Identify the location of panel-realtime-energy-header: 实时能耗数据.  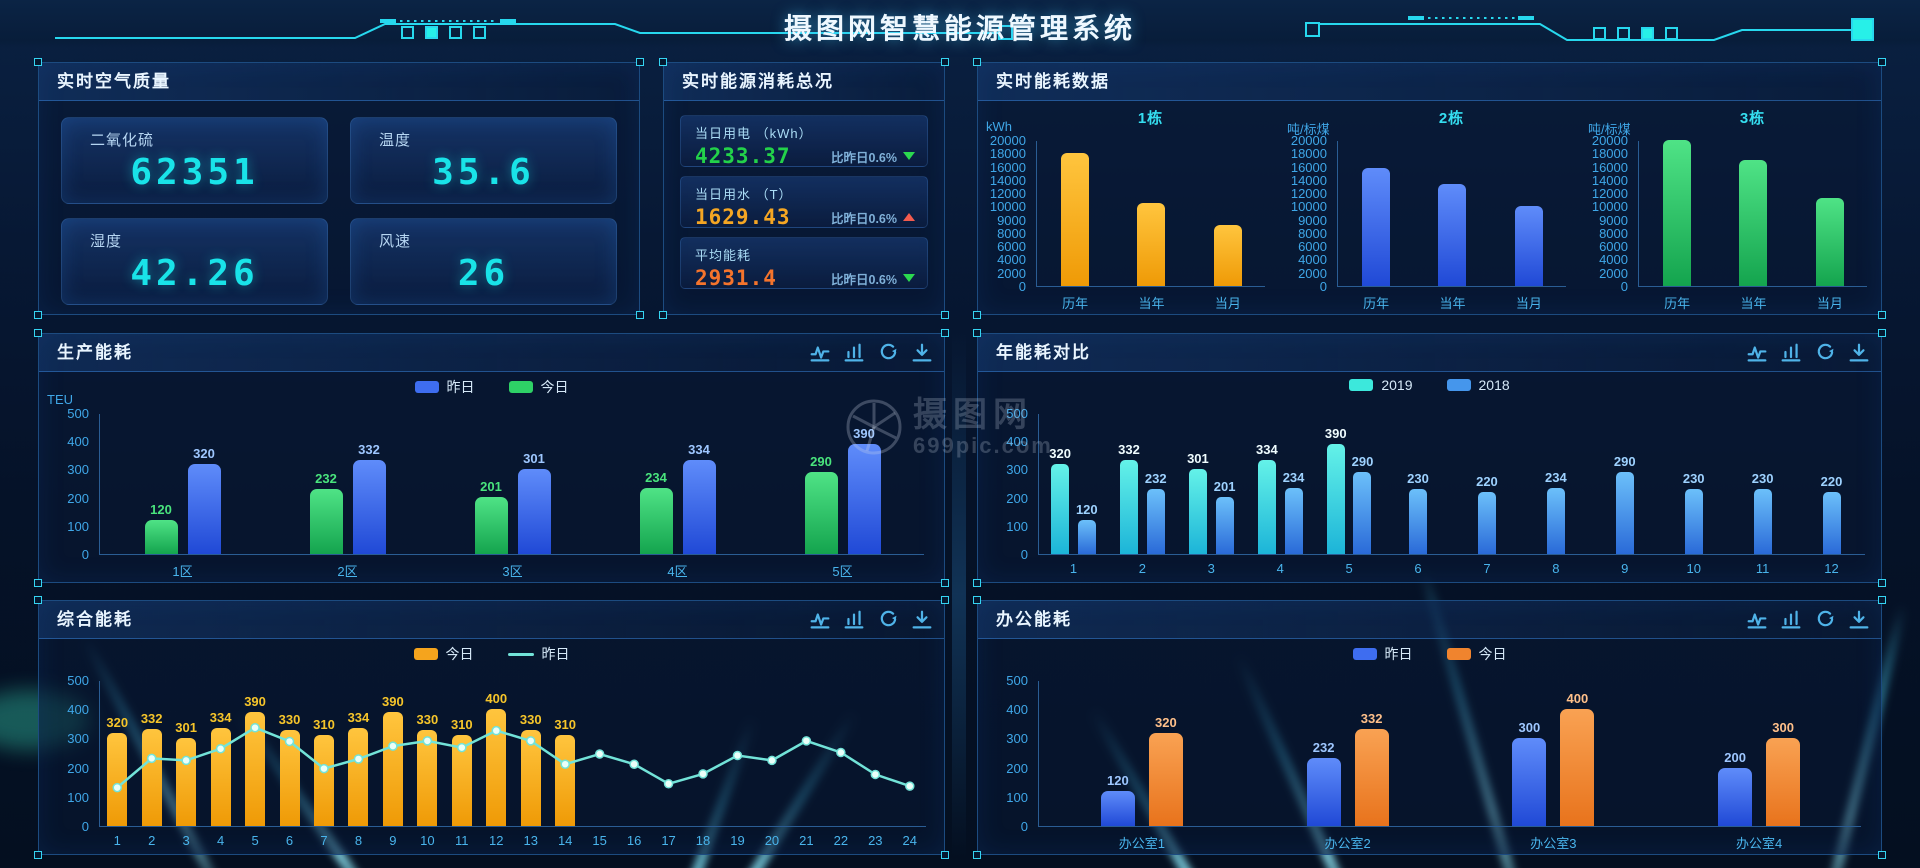
(1429, 82).